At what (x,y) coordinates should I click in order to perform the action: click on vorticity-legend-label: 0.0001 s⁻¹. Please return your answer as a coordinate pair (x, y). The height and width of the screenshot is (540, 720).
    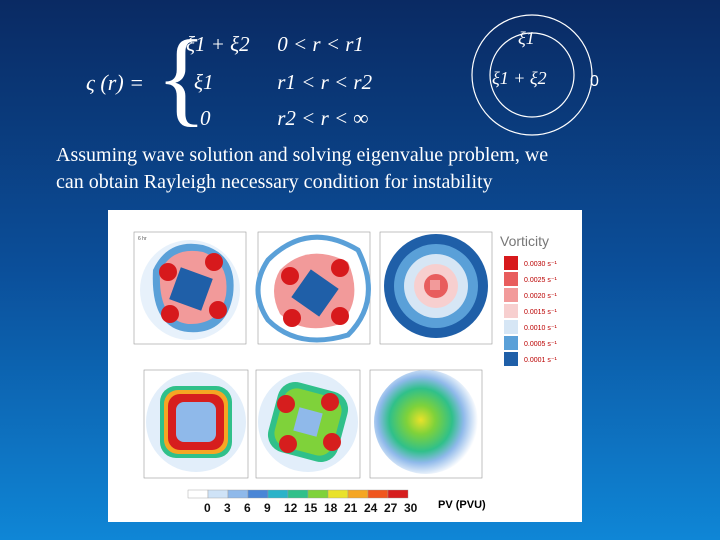
    Looking at the image, I should click on (541, 360).